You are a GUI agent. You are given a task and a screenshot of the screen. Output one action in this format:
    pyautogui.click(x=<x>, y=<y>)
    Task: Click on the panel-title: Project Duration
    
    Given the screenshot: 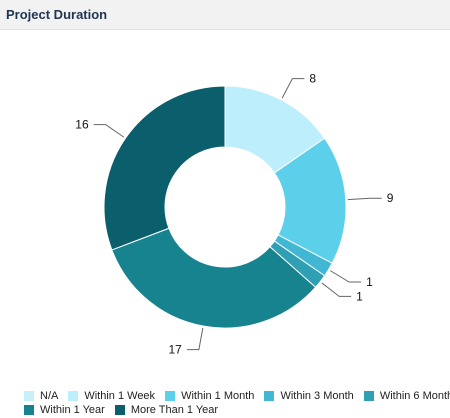 What is the action you would take?
    pyautogui.click(x=57, y=14)
    